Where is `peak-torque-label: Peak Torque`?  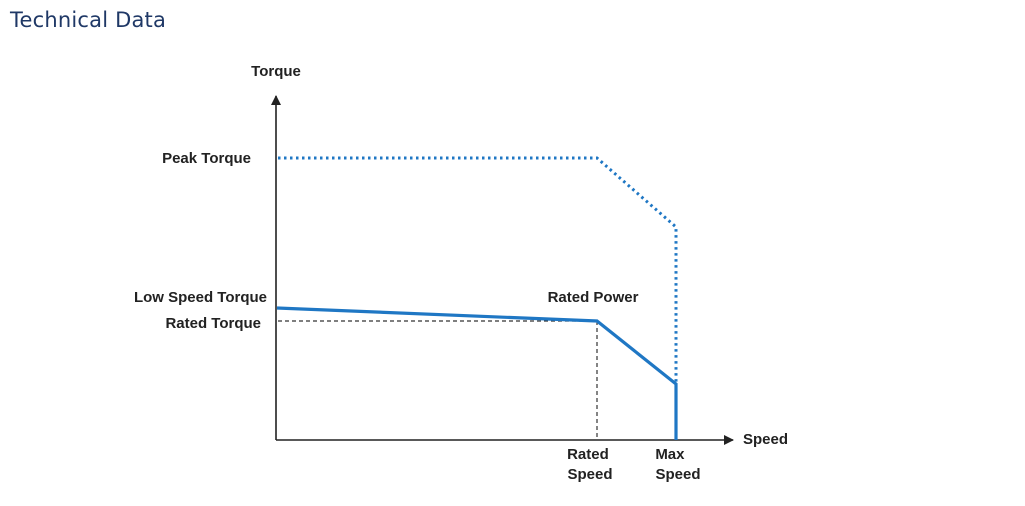
peak-torque-label: Peak Torque is located at coordinates (206, 158).